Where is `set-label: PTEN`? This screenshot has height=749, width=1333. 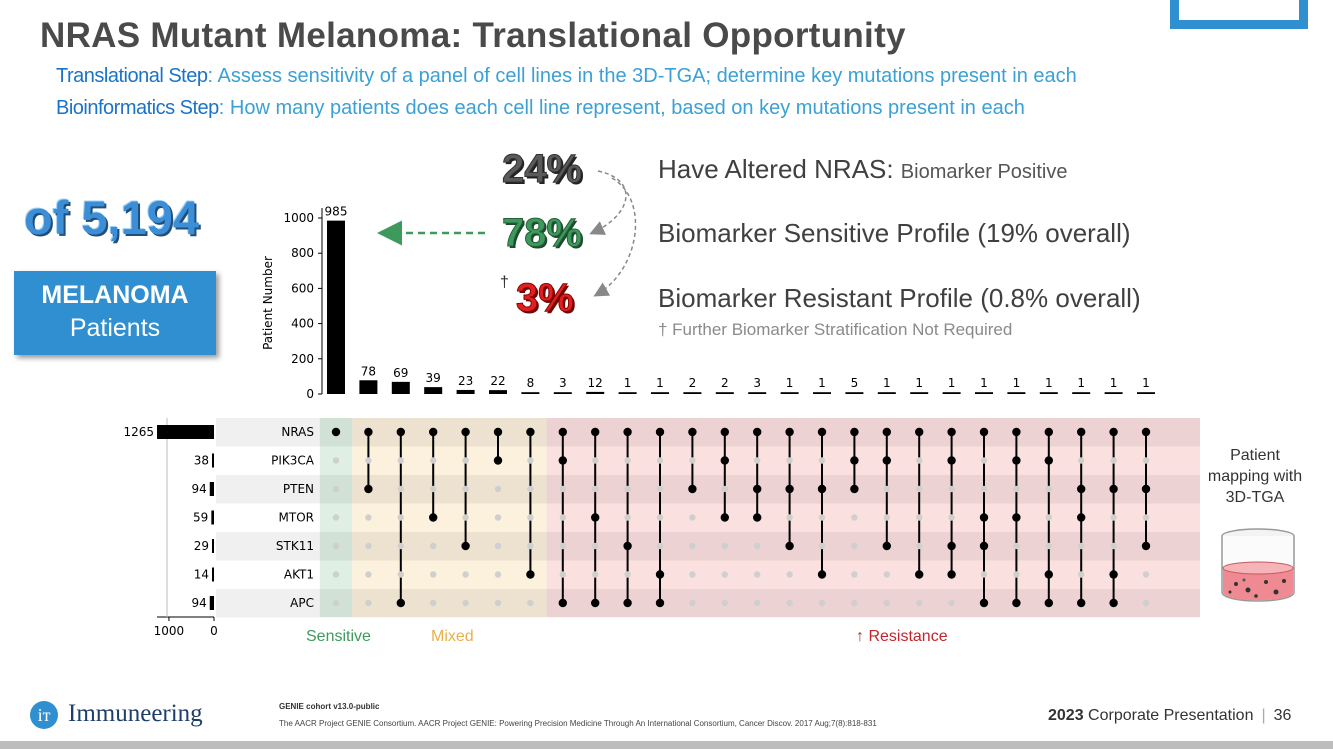
set-label: PTEN is located at coordinates (298, 489).